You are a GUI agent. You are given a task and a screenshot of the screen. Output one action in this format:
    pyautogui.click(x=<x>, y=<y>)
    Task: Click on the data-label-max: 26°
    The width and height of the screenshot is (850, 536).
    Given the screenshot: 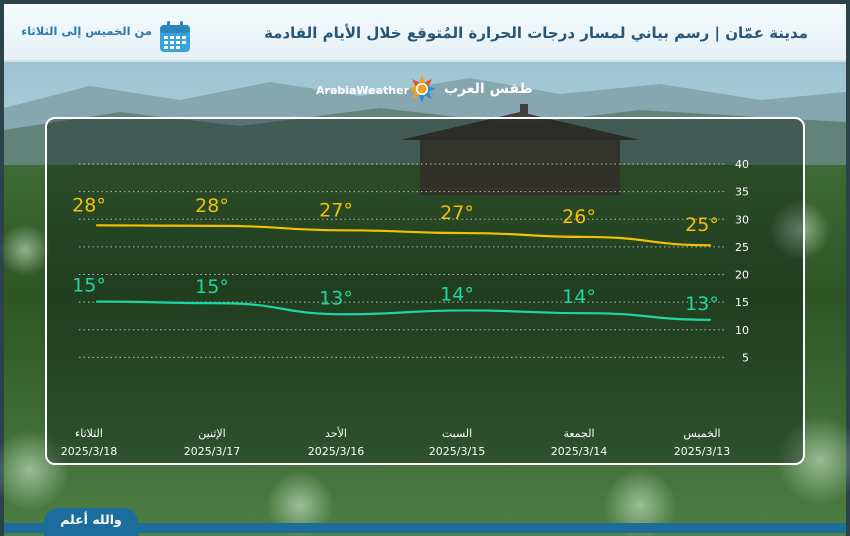 What is the action you would take?
    pyautogui.click(x=579, y=217)
    